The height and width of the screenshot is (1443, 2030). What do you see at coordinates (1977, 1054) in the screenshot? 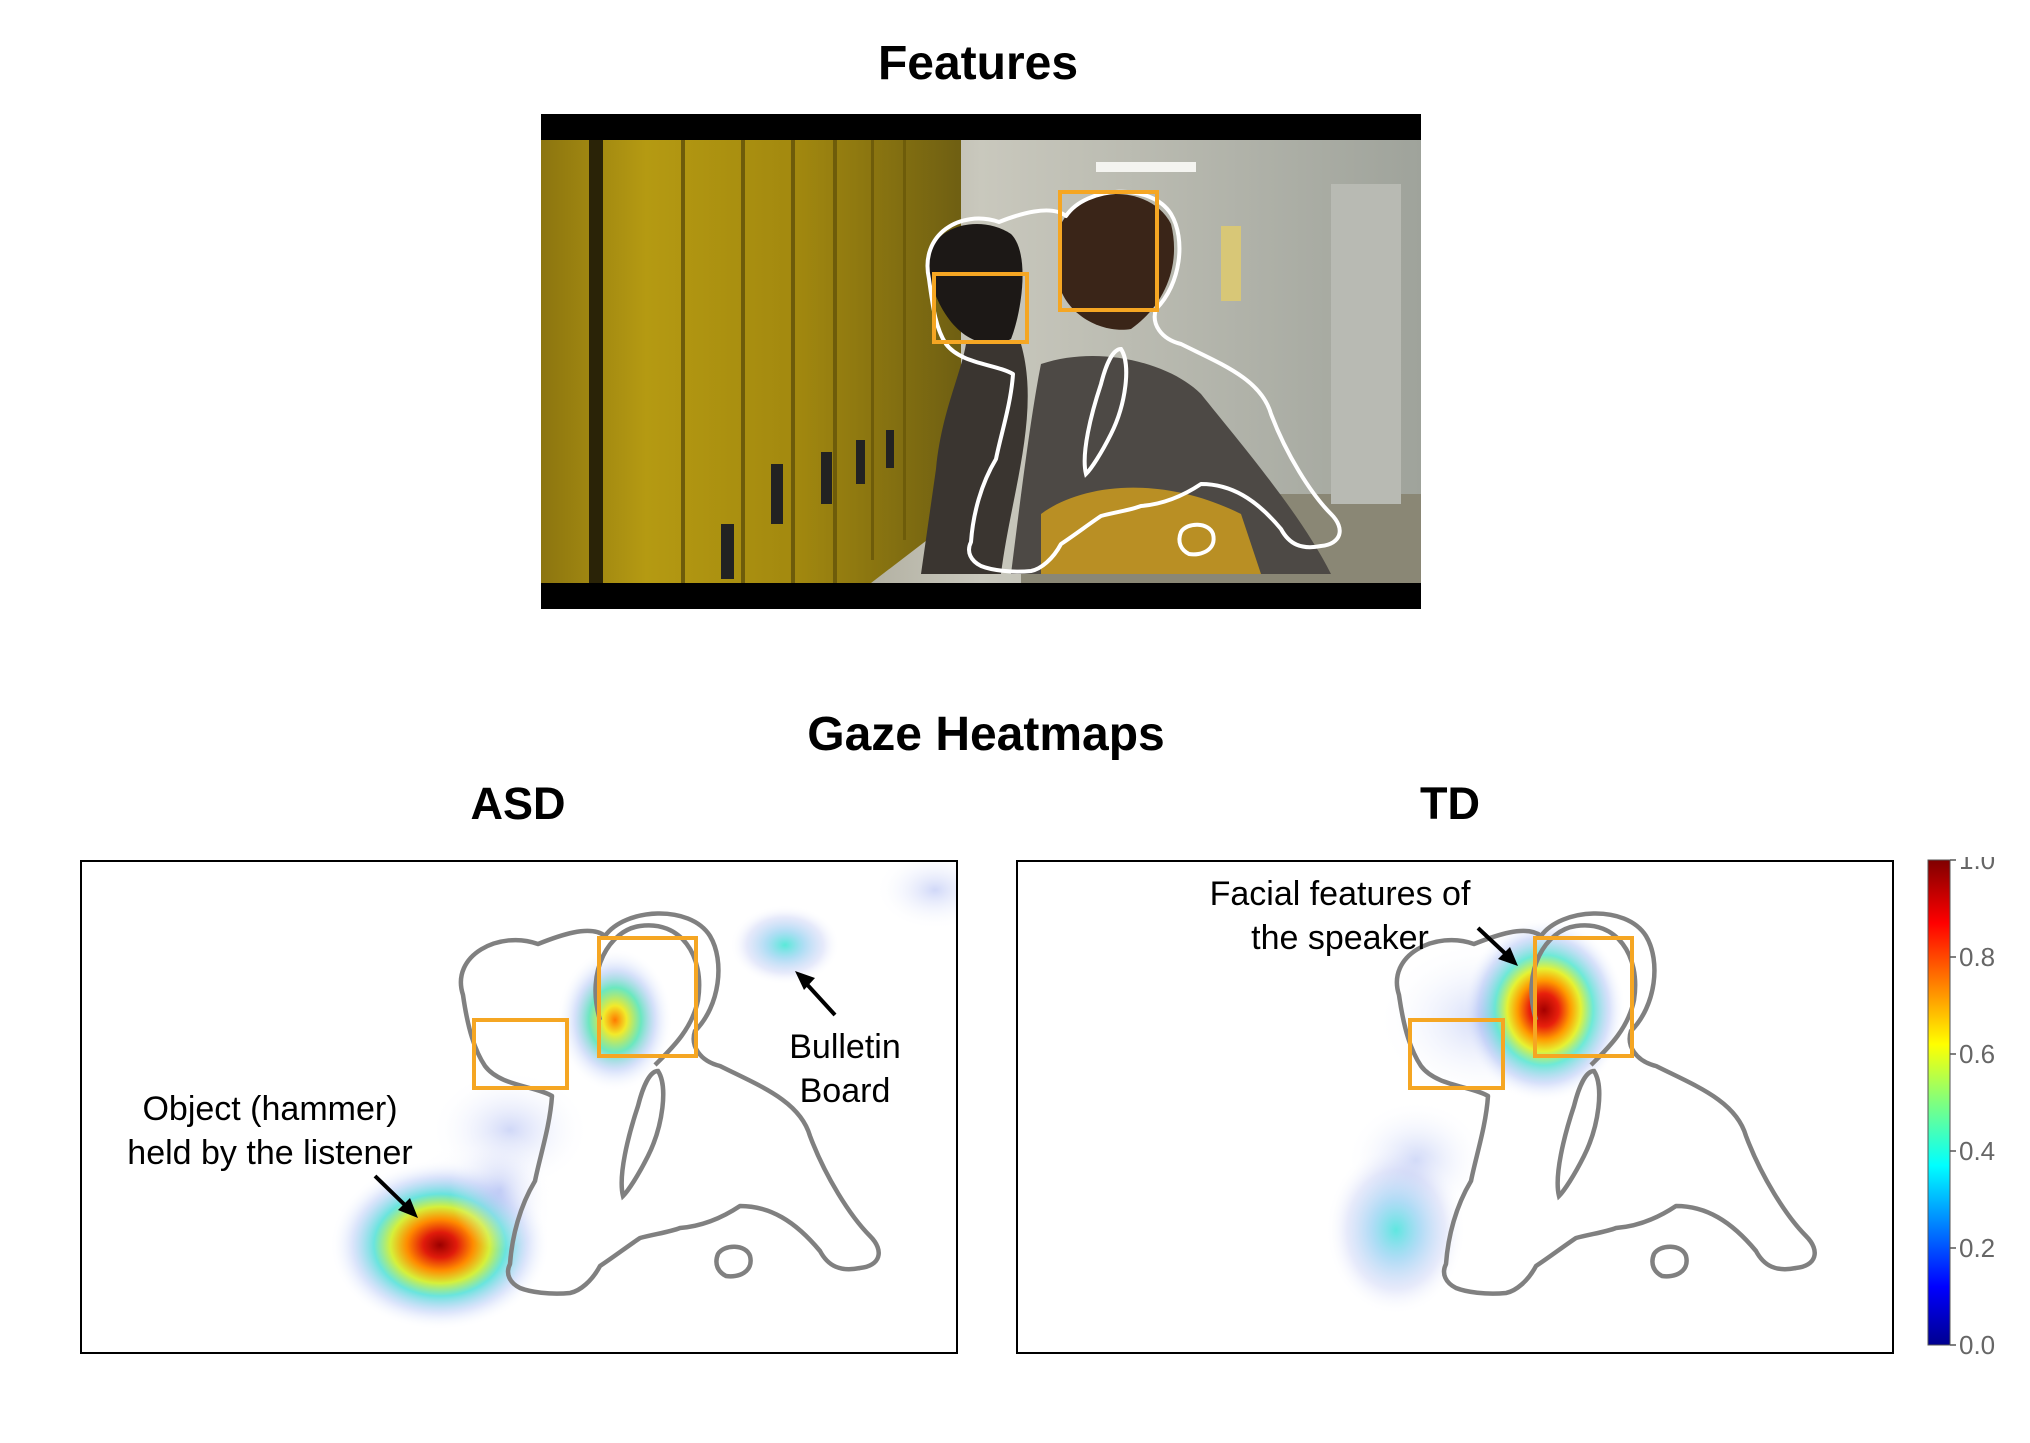
I see `colorbar-tick-label: 0.6` at bounding box center [1977, 1054].